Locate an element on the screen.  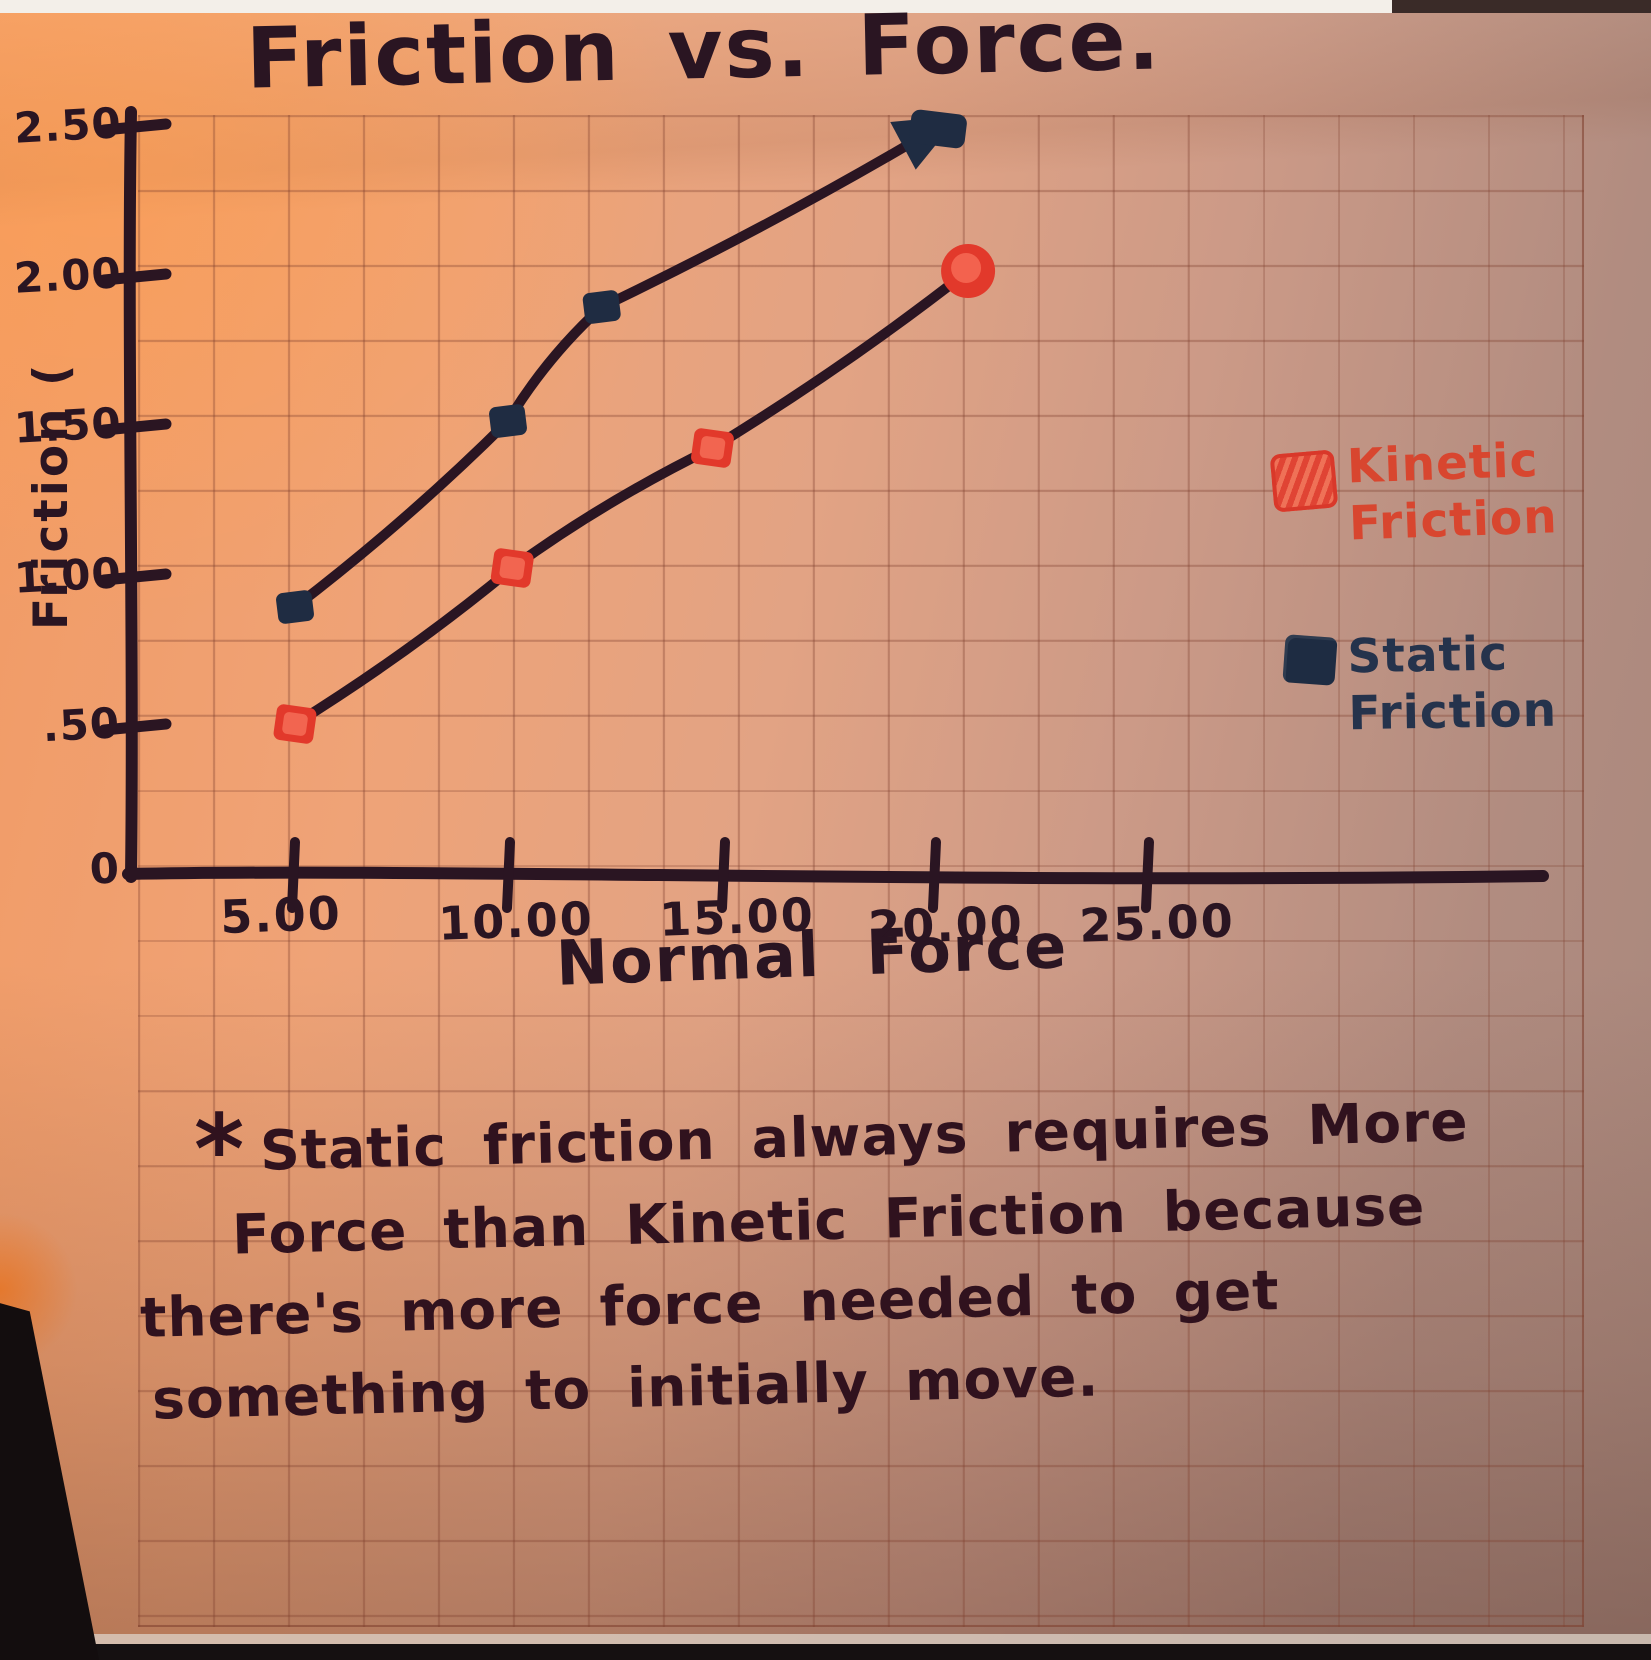
series-line-static-friction is located at coordinates (617, 367).